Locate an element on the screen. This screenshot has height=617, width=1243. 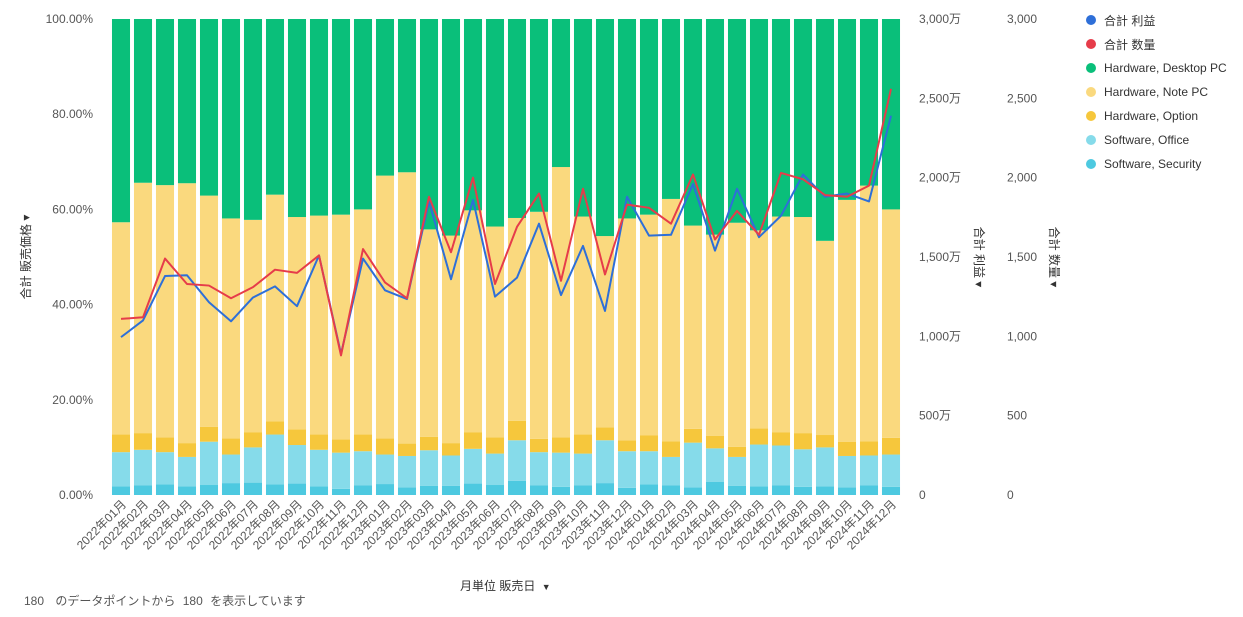
legend-item: 合計 利益 is located at coordinates (1156, 20).